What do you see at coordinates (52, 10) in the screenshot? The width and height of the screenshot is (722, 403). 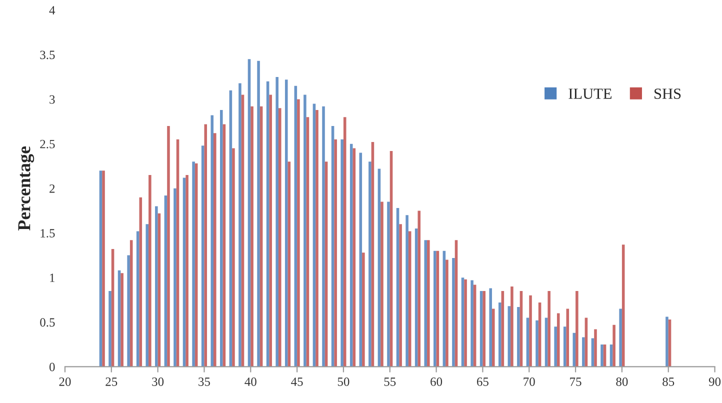 I see `y-tick-label: 4` at bounding box center [52, 10].